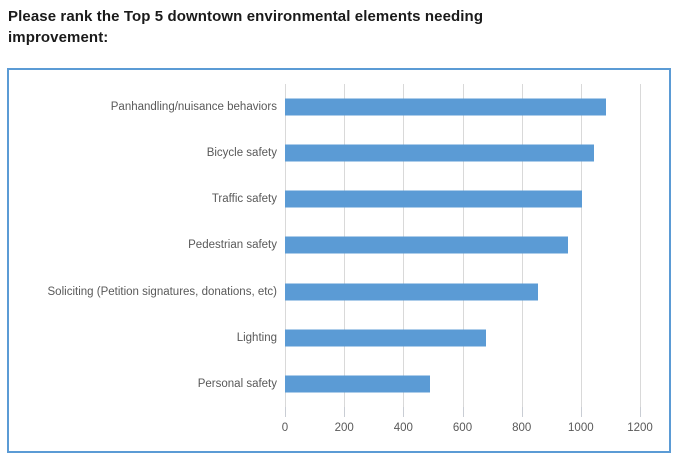  What do you see at coordinates (241, 153) in the screenshot?
I see `category-label: Bicycle safety` at bounding box center [241, 153].